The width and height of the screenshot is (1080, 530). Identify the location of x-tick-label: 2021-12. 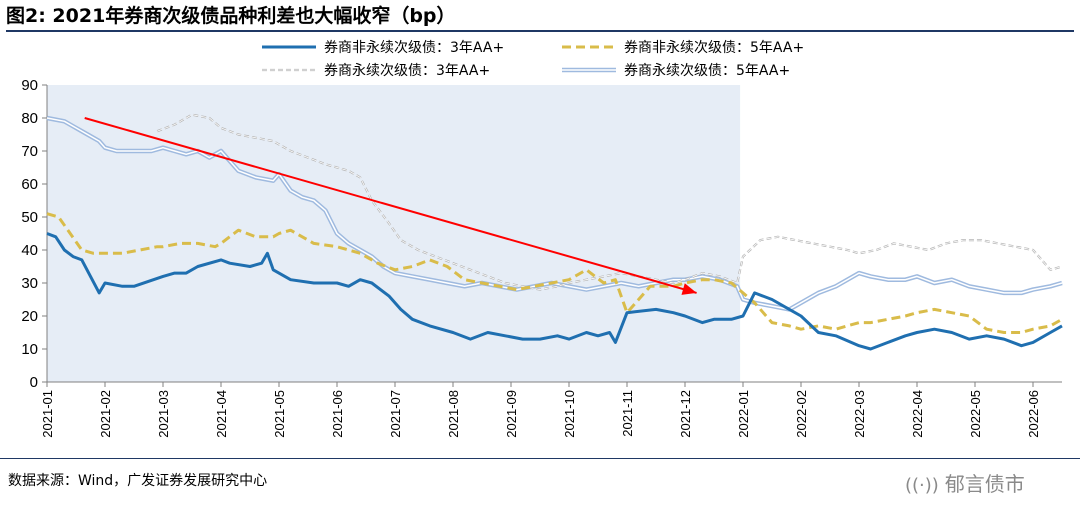
(685, 414).